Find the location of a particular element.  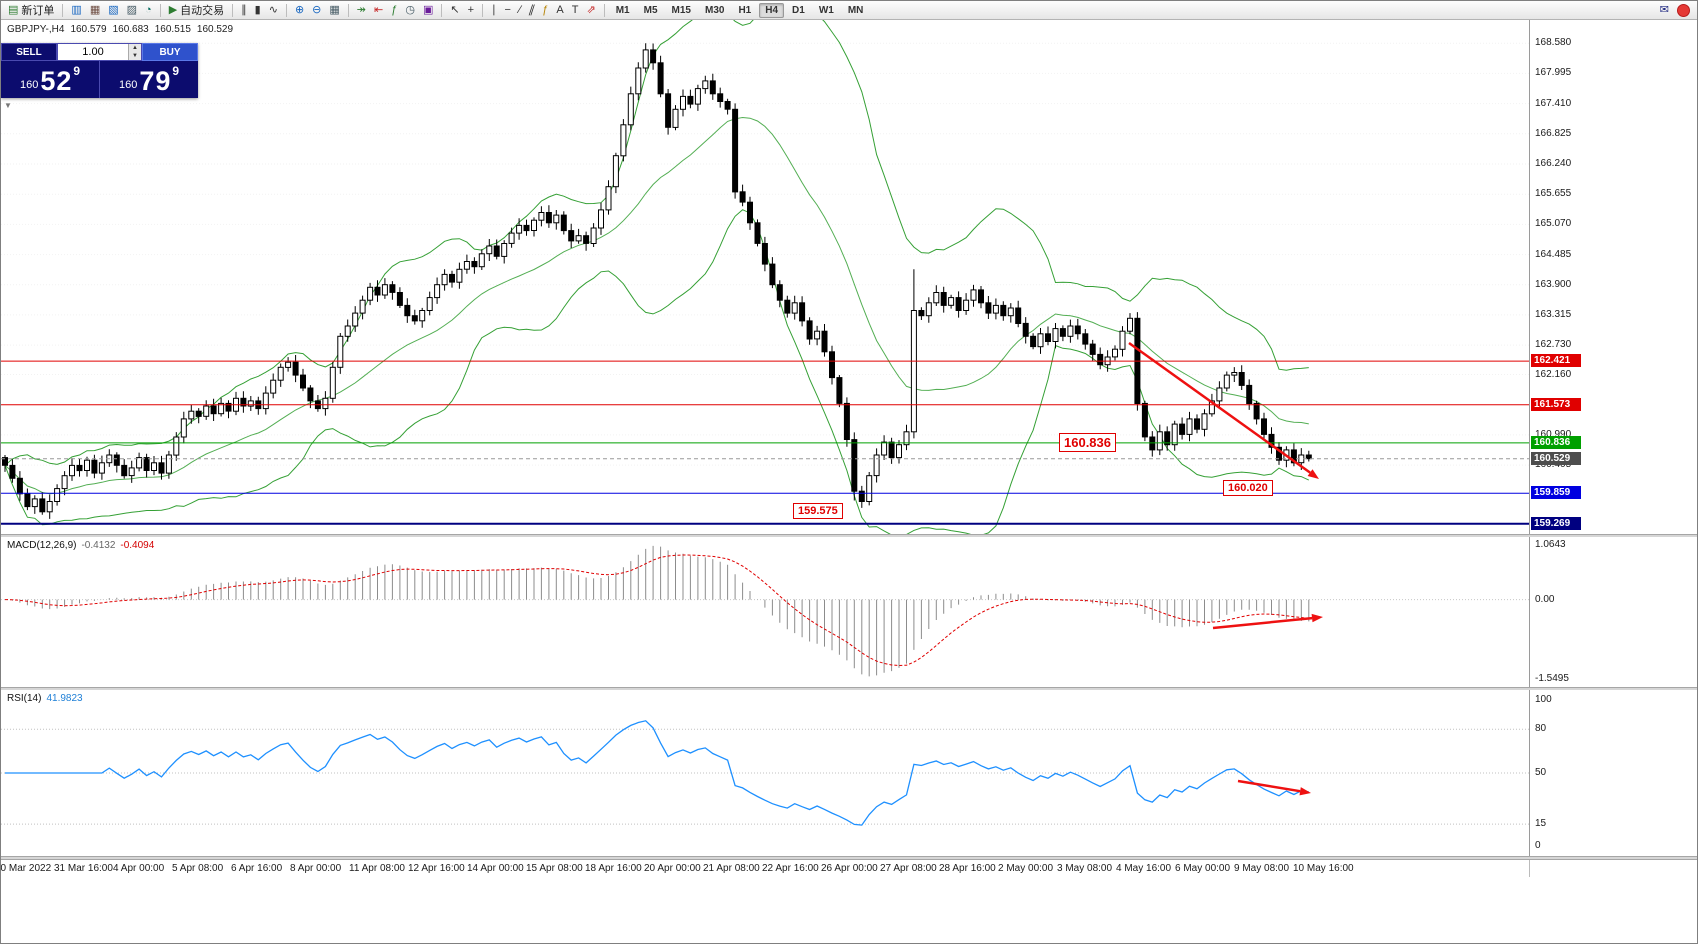

zoom-out-icon-glyph: ⊖ is located at coordinates (317, 10).